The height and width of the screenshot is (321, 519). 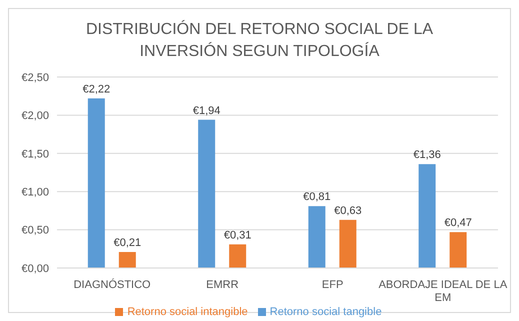 What do you see at coordinates (259, 40) in the screenshot?
I see `chart-title: DISTRIBUCIÓN DEL RETORNO SOCIAL DE LA INVERSIÓN SEGUN TIPOLOGÍA` at bounding box center [259, 40].